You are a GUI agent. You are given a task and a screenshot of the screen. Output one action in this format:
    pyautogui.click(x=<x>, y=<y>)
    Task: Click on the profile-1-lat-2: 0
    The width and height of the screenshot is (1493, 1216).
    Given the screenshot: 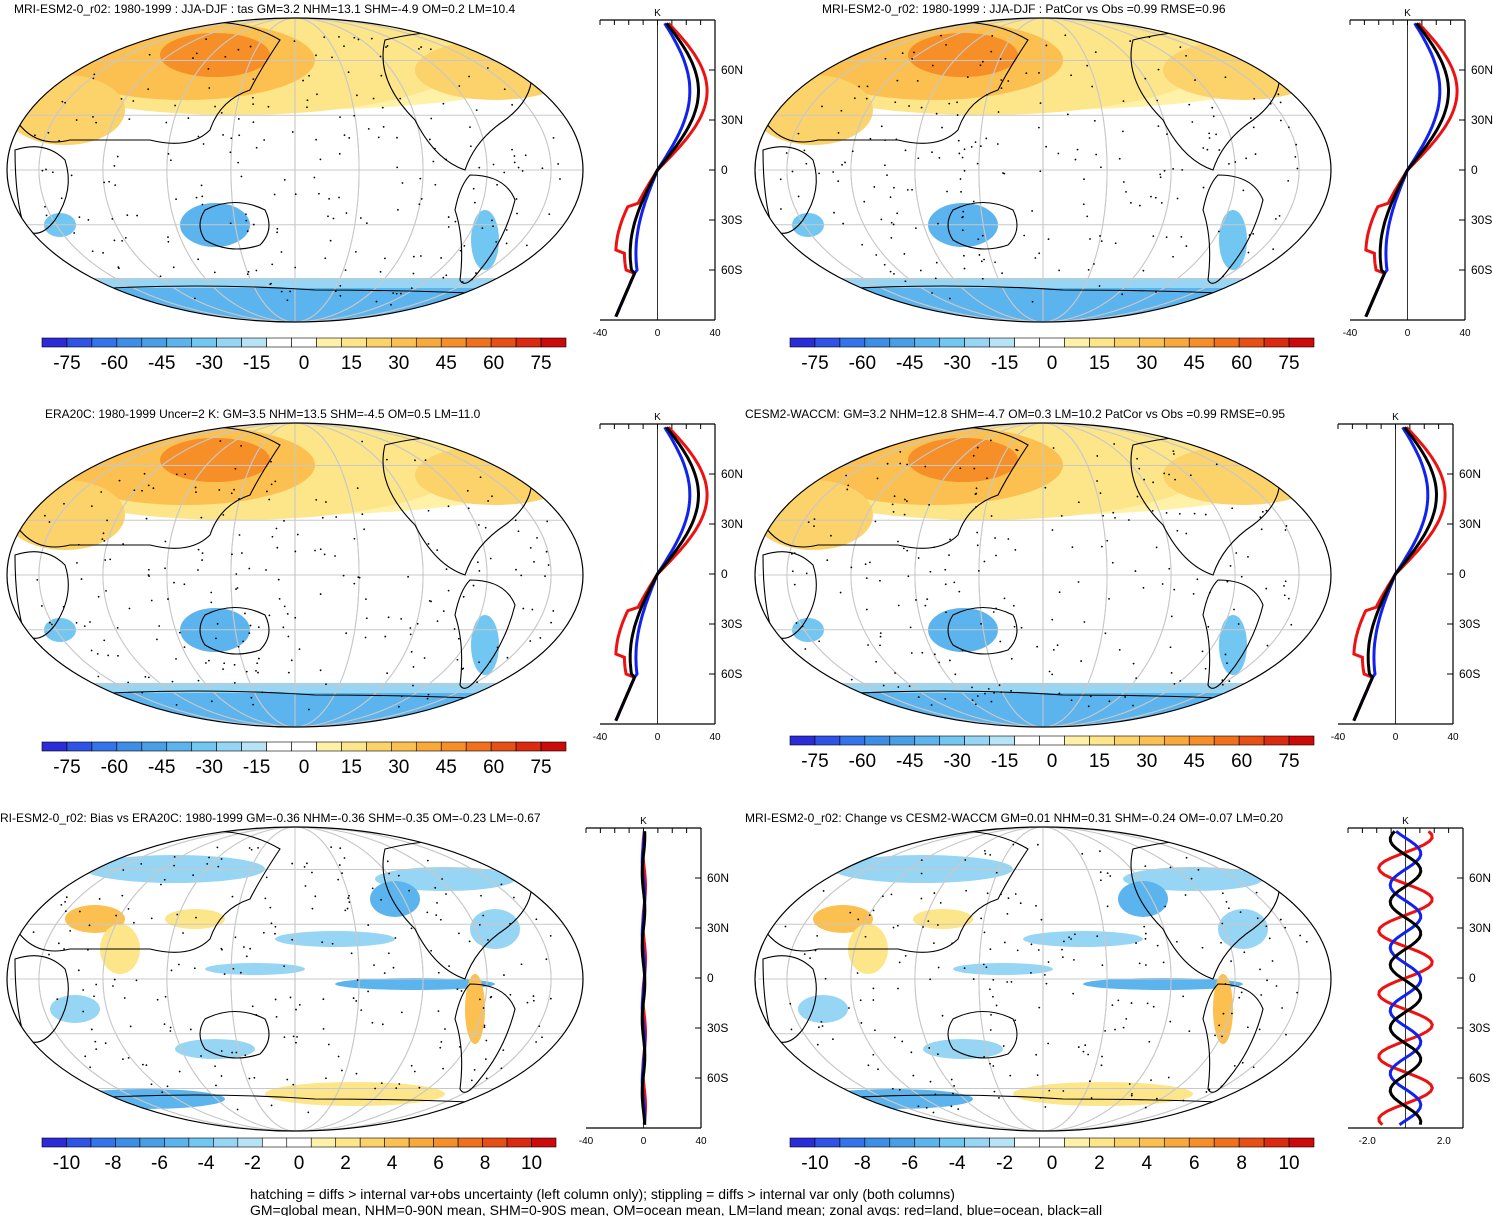 What is the action you would take?
    pyautogui.click(x=724, y=170)
    